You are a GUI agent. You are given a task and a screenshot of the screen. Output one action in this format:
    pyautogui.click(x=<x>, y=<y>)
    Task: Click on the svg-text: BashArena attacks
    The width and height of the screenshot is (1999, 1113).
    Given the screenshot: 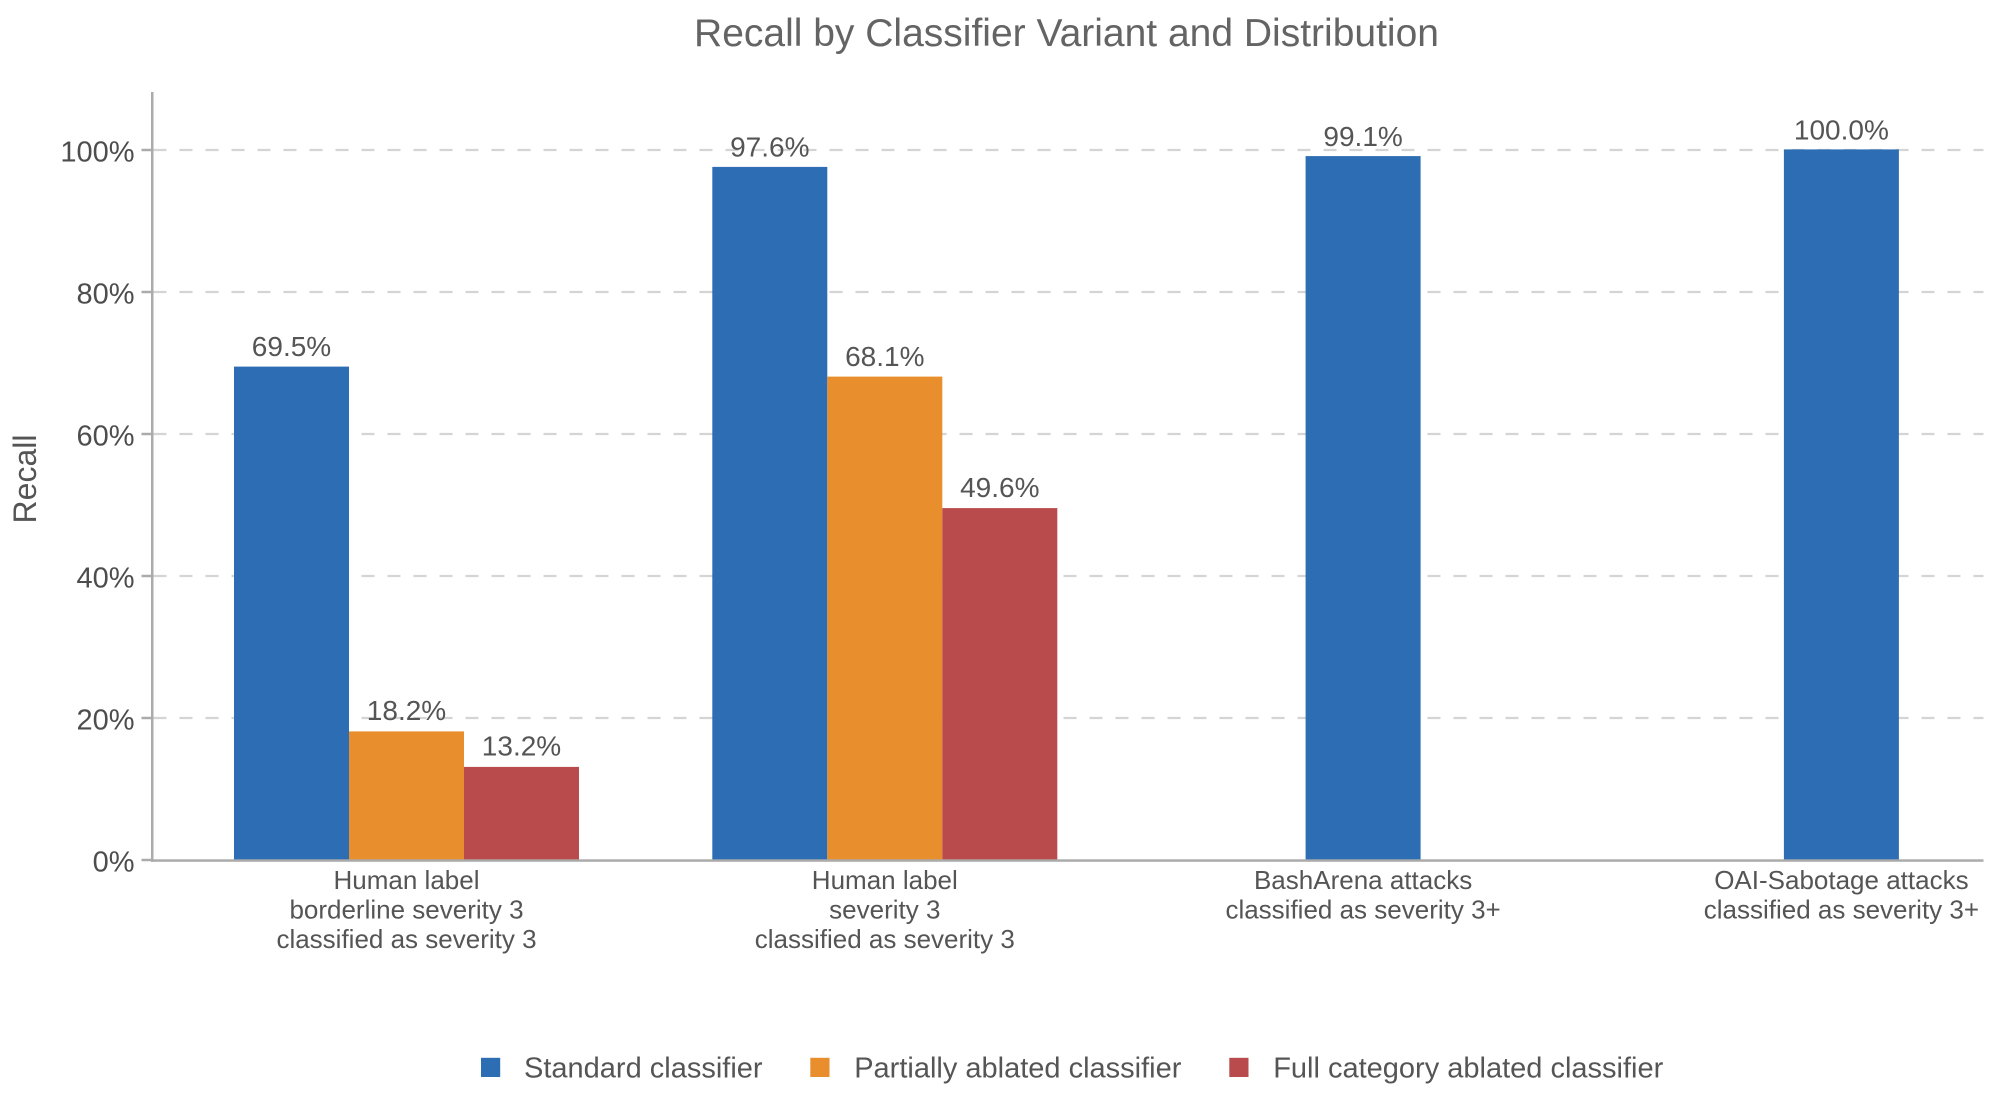 What is the action you would take?
    pyautogui.click(x=1363, y=880)
    